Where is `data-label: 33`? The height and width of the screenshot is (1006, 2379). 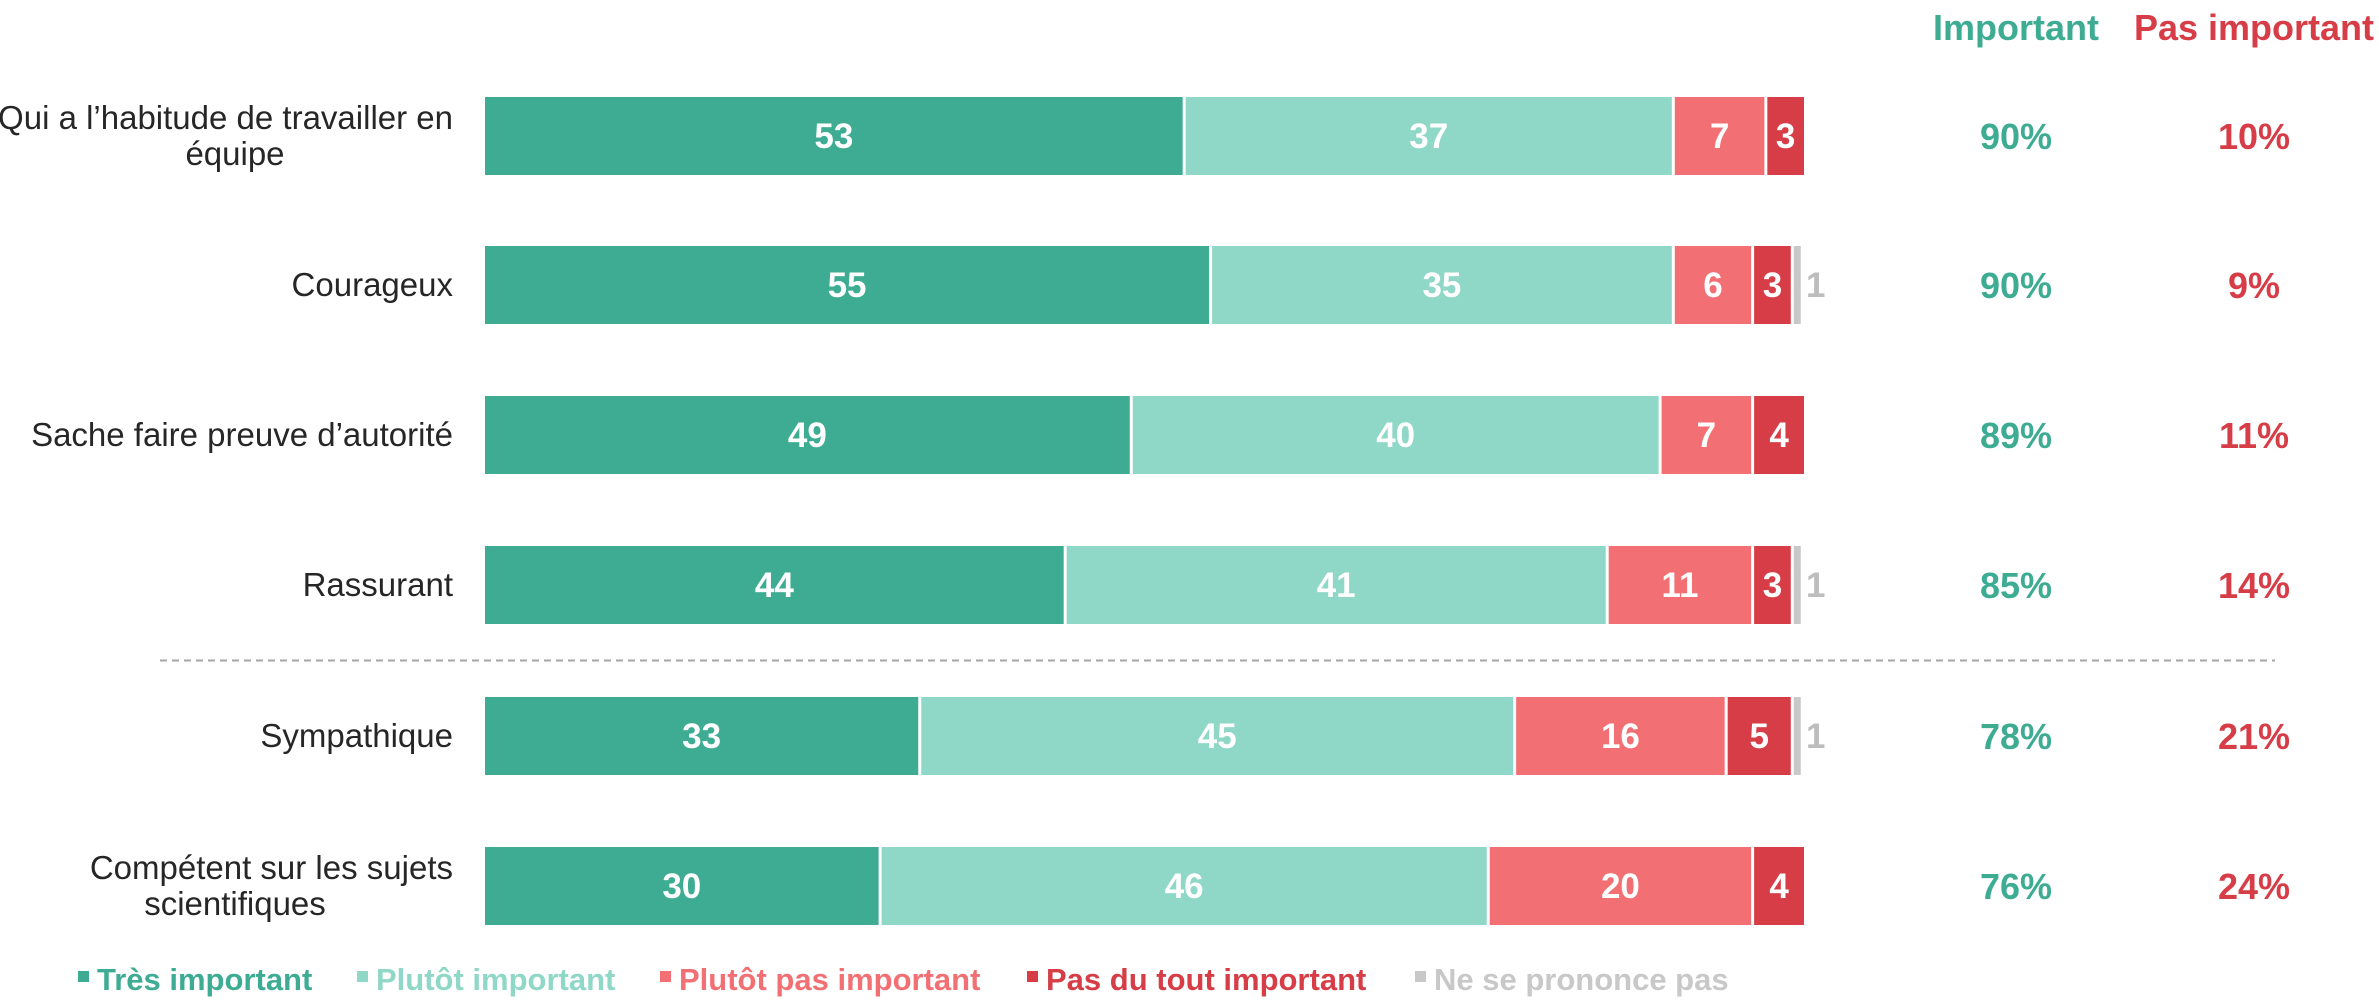 data-label: 33 is located at coordinates (701, 736).